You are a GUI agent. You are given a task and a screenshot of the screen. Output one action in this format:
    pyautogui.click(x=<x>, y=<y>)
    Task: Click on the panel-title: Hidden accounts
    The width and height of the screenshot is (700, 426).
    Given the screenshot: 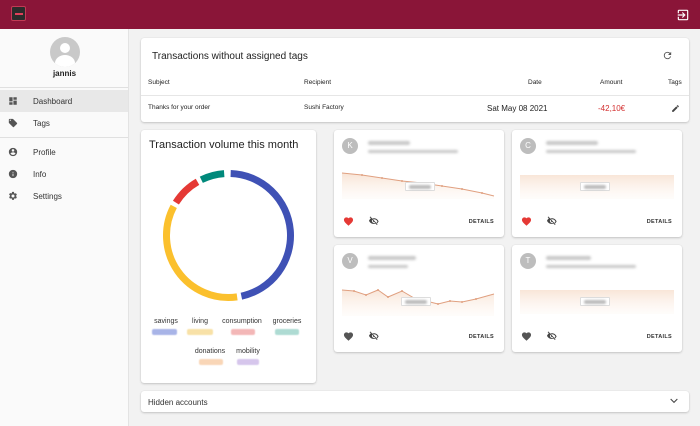 What is the action you would take?
    pyautogui.click(x=178, y=402)
    